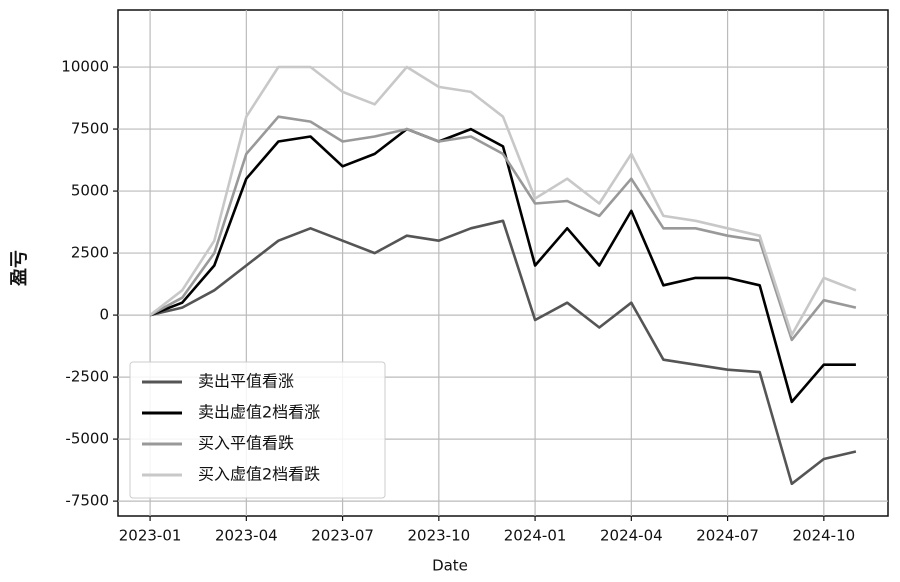  Describe the element at coordinates (450, 566) in the screenshot. I see `x-axis-label: Date` at that location.